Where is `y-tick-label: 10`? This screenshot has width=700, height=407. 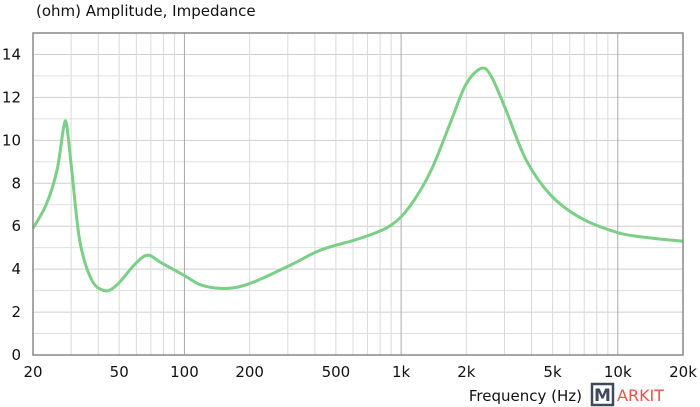 y-tick-label: 10 is located at coordinates (11, 140).